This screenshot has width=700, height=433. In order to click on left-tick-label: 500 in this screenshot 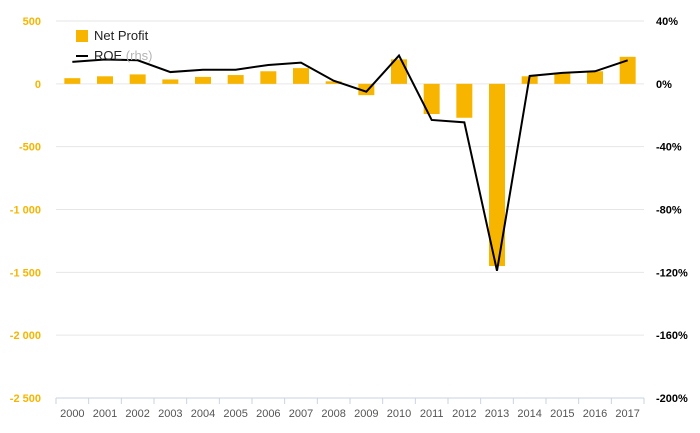, I will do `click(32, 22)`.